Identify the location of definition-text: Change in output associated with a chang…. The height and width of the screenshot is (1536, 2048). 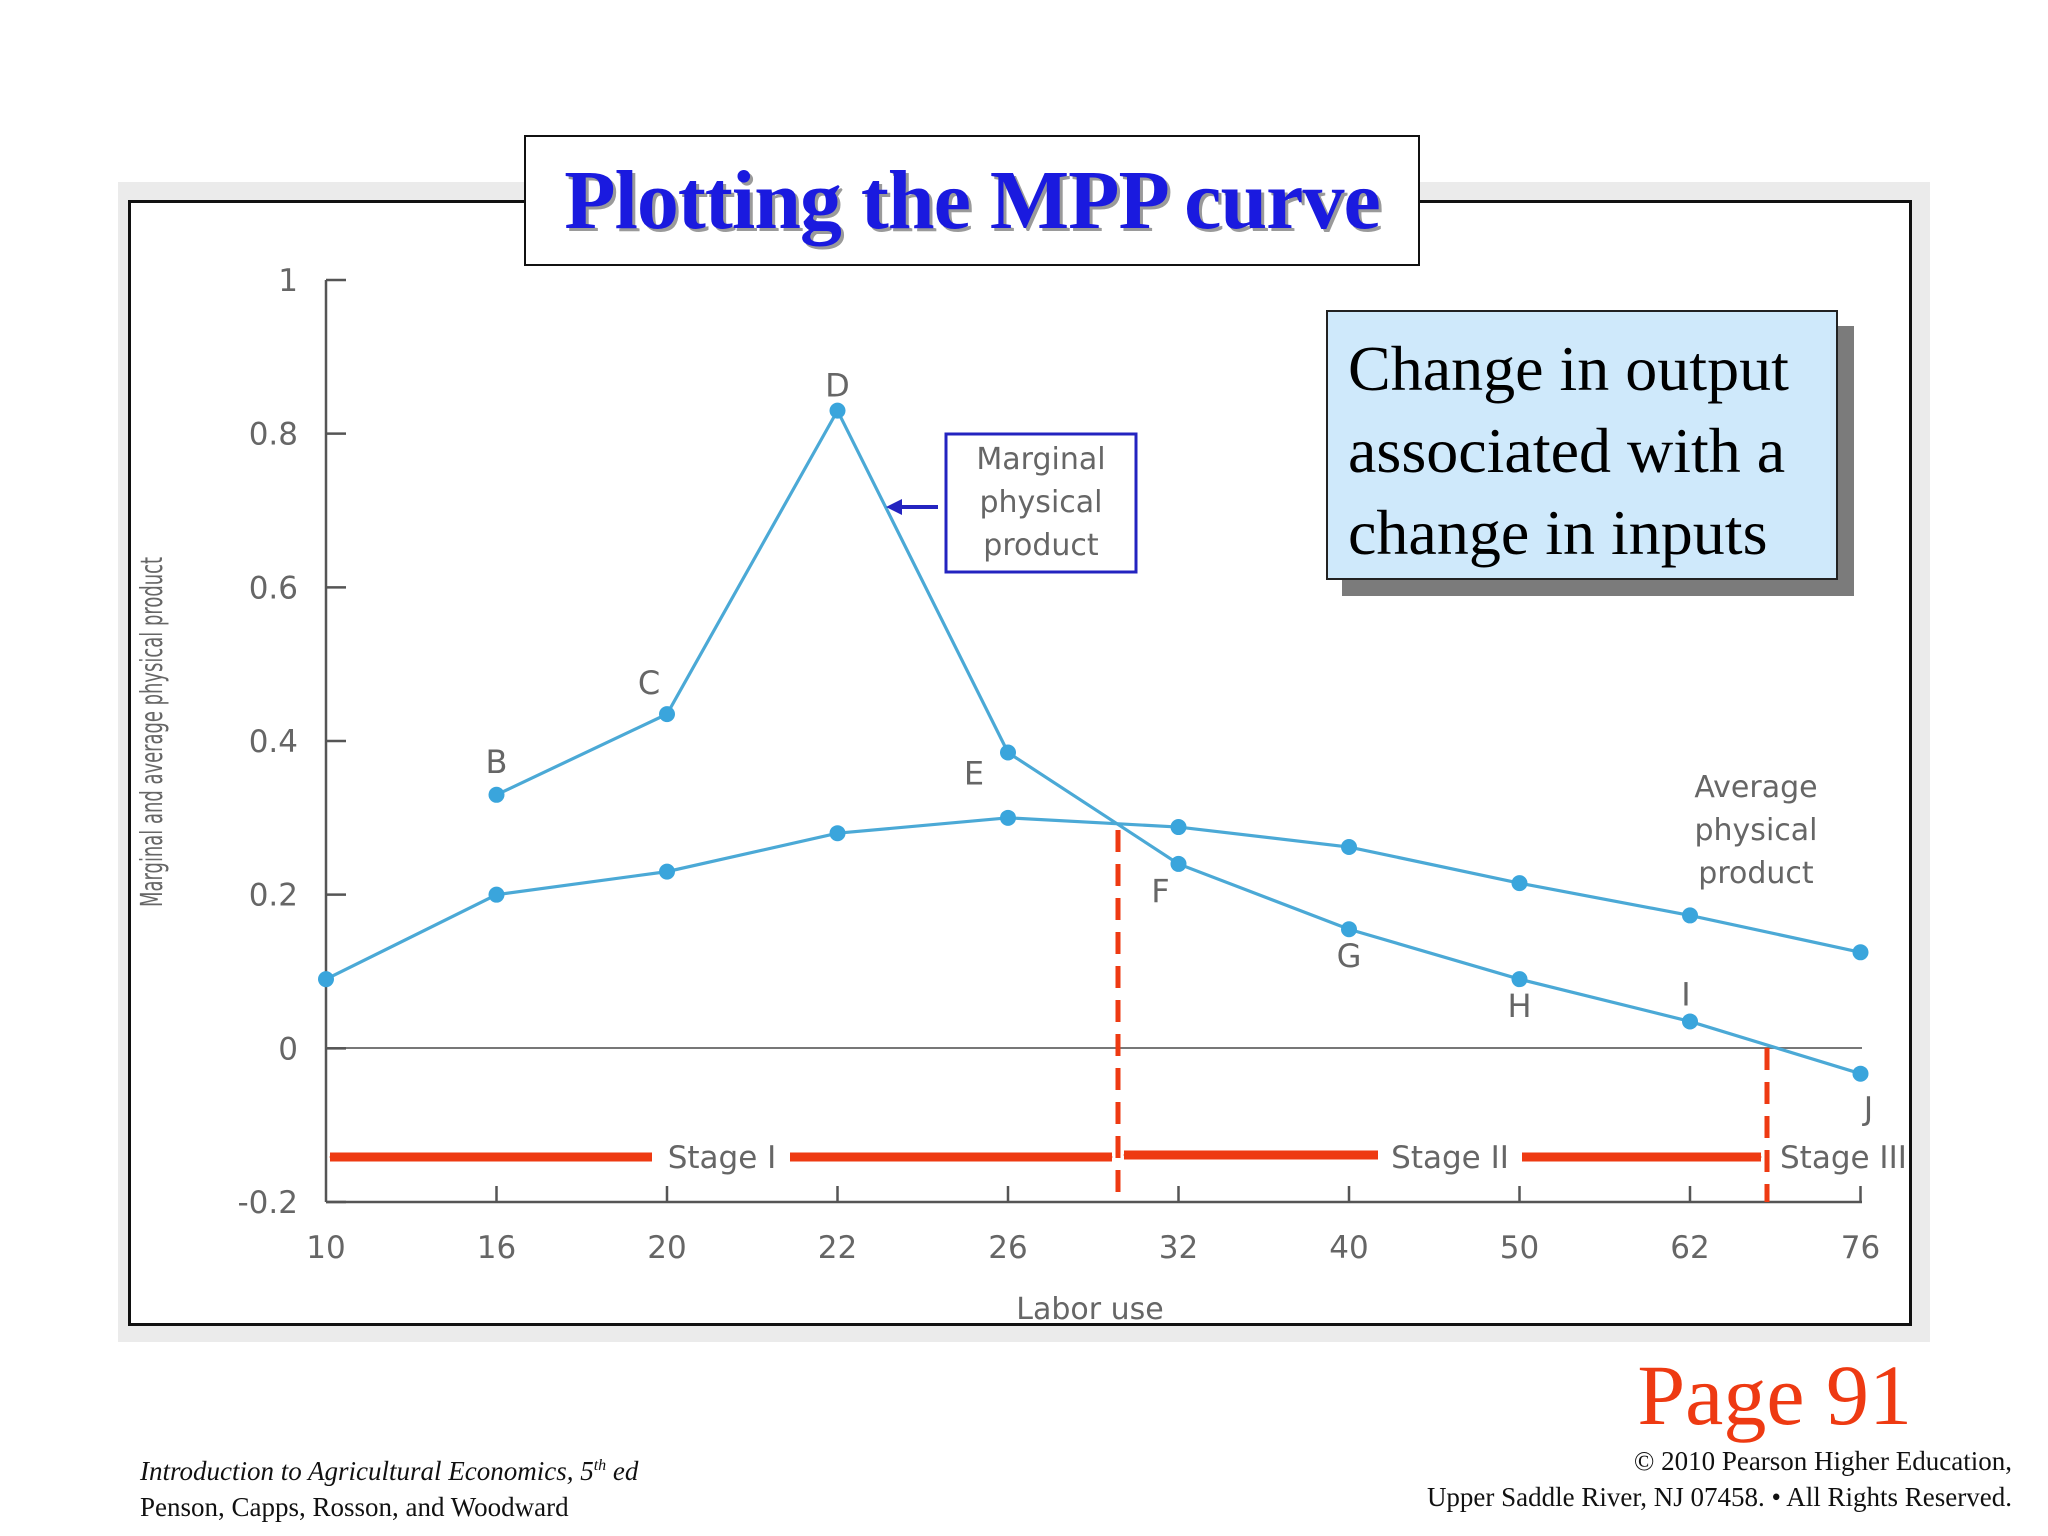
(1568, 450).